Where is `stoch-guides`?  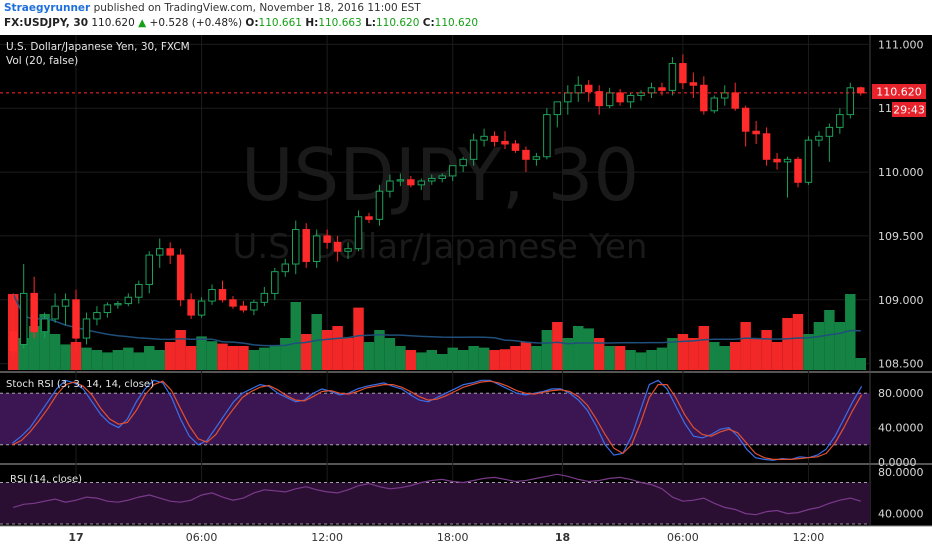 stoch-guides is located at coordinates (435, 419).